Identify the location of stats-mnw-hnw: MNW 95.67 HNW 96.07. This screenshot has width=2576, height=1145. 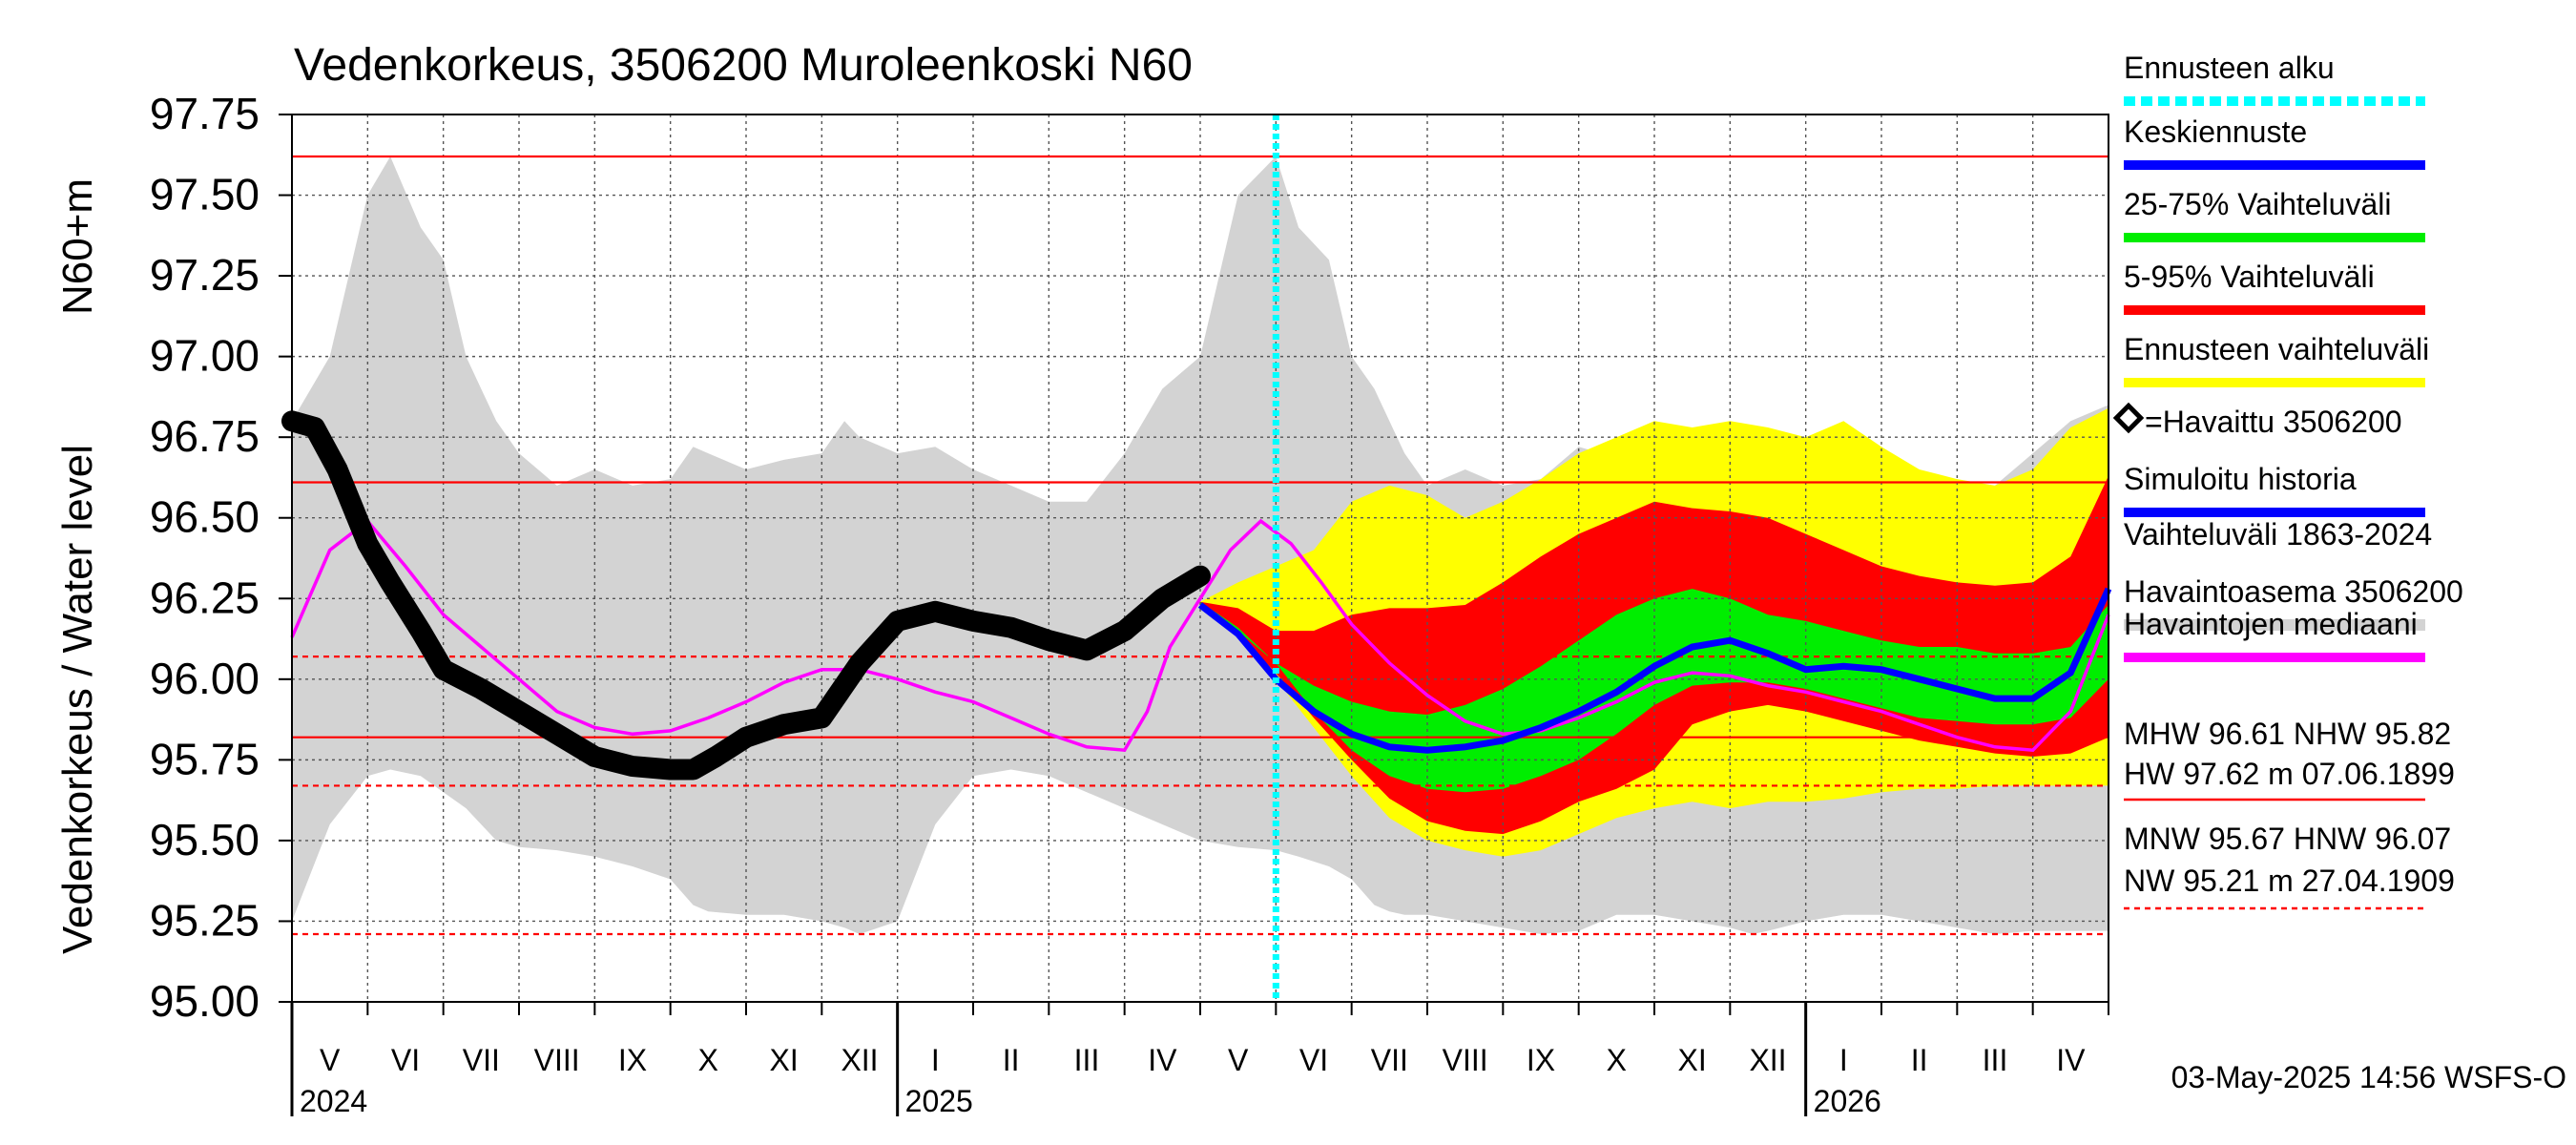
(2287, 839).